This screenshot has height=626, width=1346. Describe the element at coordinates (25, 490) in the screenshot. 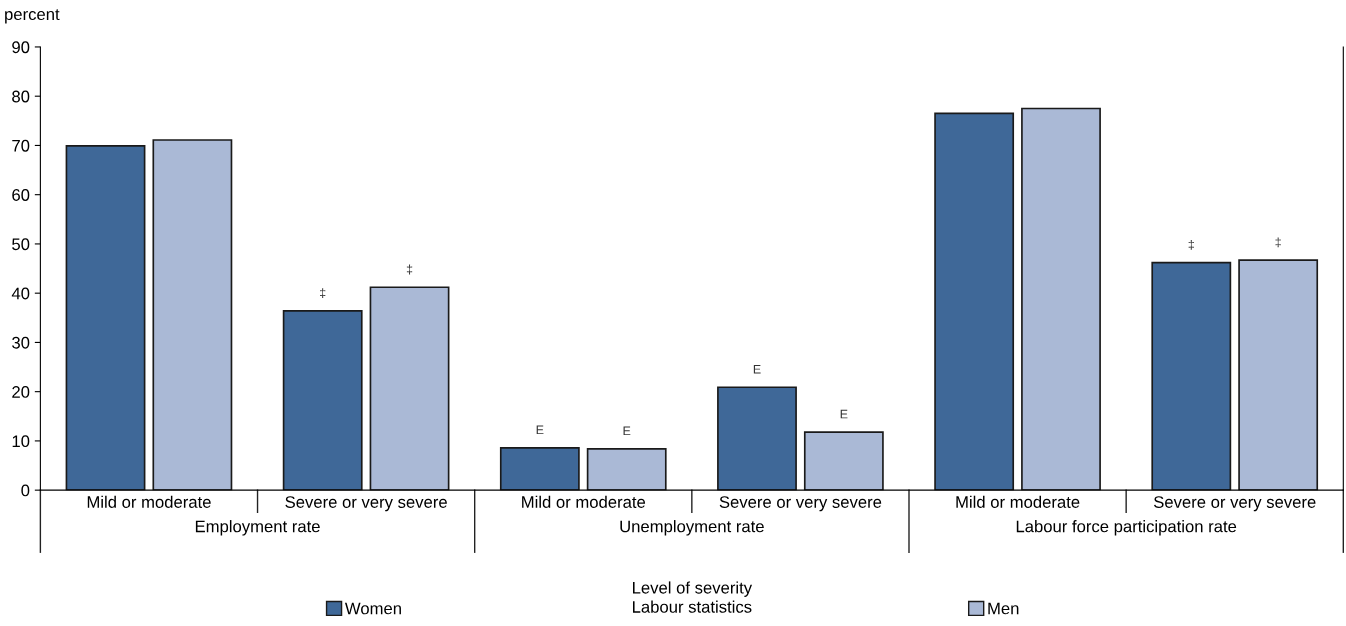

I see `y-tick-label: 0` at that location.